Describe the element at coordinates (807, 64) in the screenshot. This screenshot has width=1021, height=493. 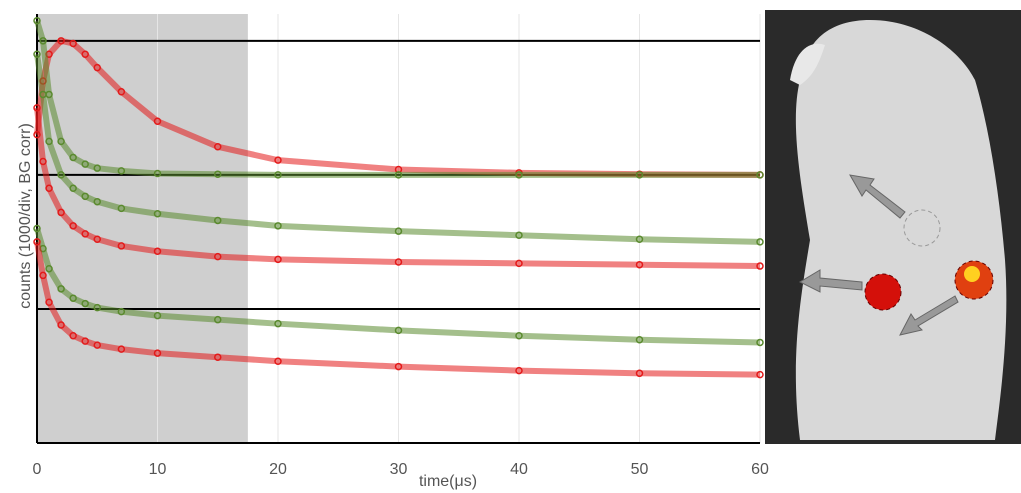
I see `mouse-ear` at that location.